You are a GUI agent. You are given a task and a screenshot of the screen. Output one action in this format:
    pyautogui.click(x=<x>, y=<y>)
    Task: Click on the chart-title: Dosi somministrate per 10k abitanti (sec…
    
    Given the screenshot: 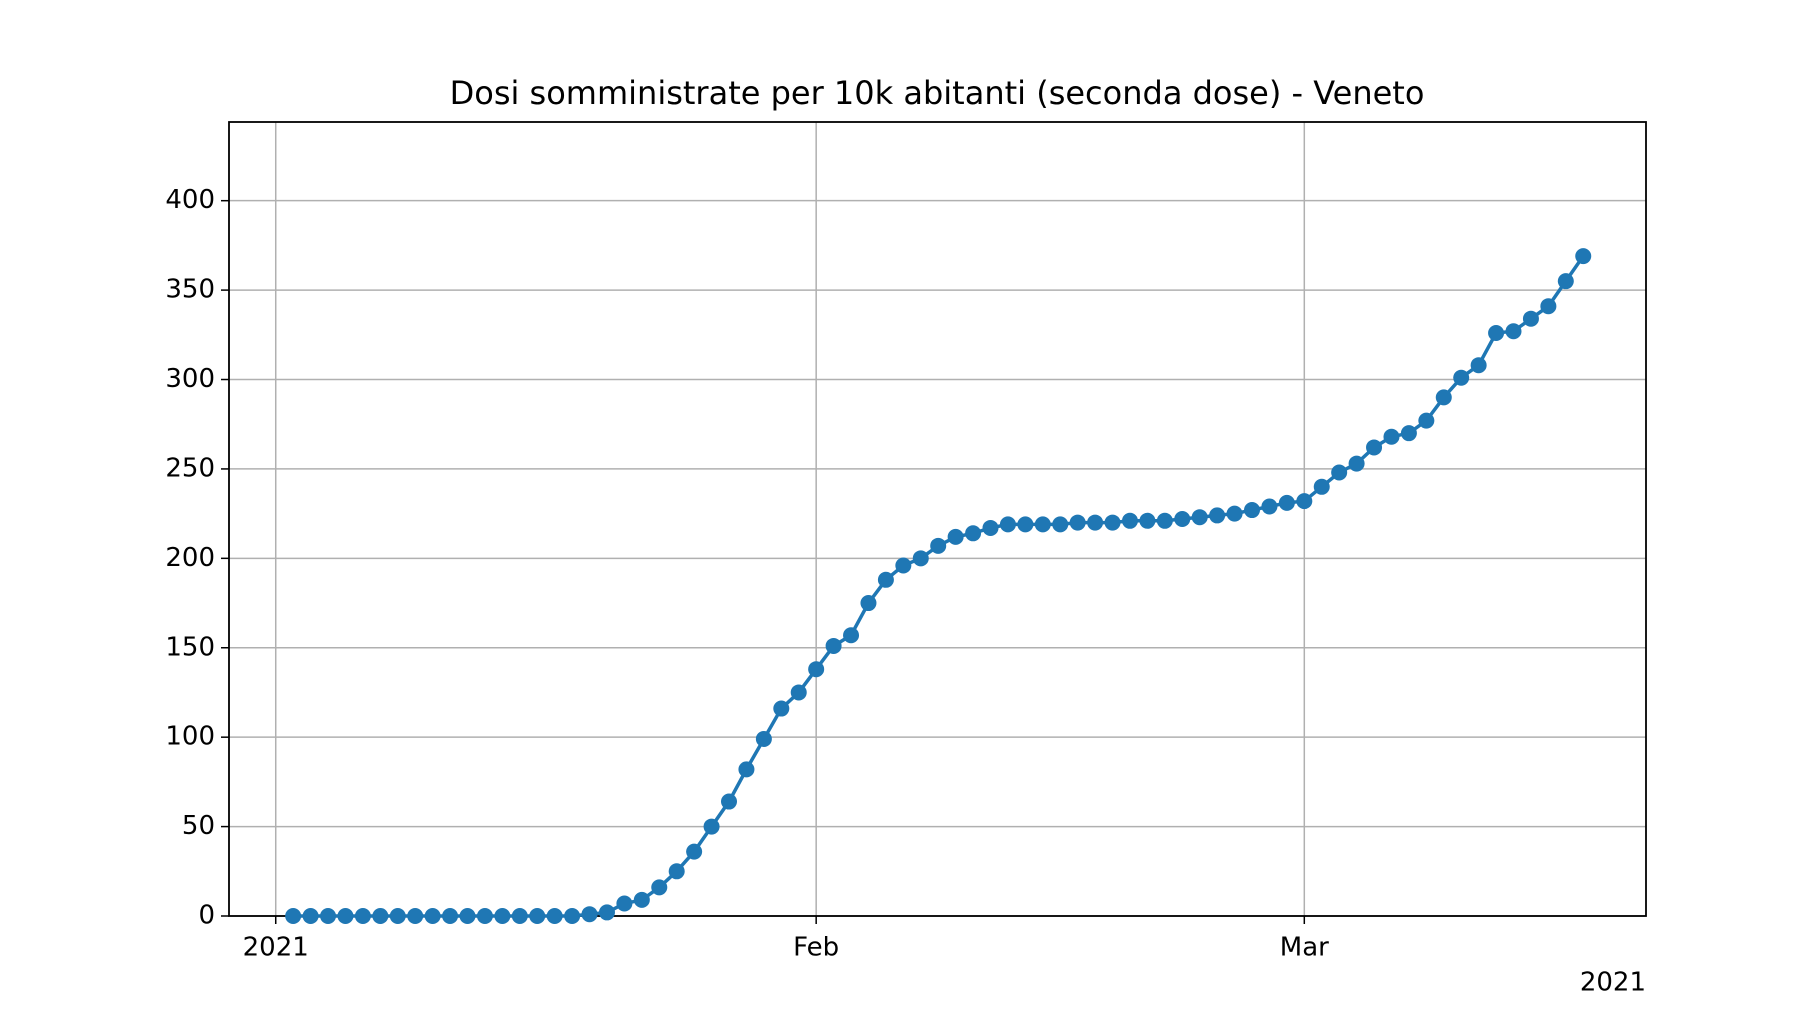 What is the action you would take?
    pyautogui.click(x=937, y=93)
    